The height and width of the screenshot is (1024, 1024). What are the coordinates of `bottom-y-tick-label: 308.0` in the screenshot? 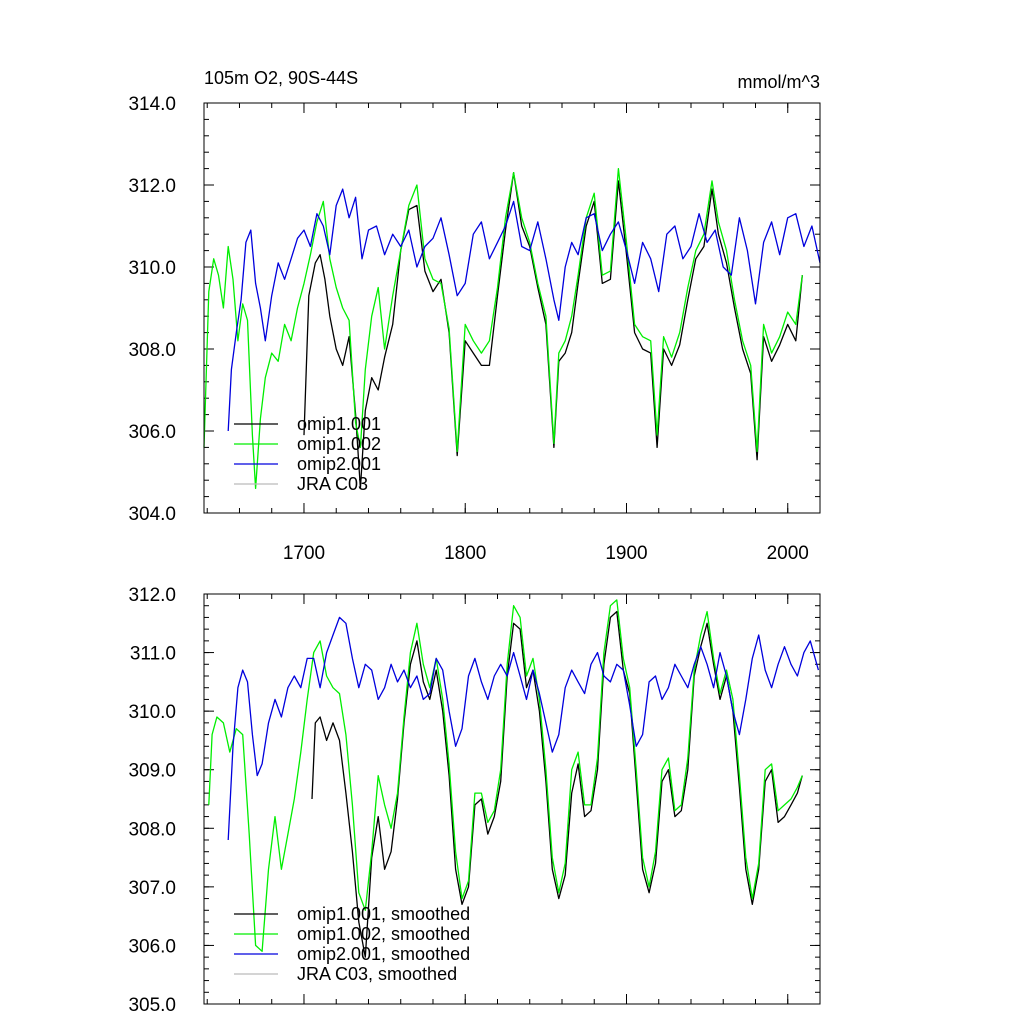 It's located at (152, 829).